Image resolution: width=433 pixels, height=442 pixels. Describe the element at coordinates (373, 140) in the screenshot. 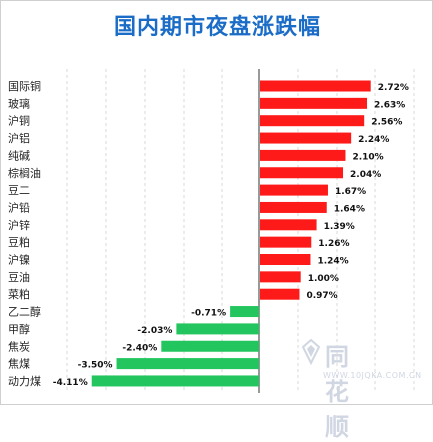

I see `value-label-3: 2.24%` at that location.